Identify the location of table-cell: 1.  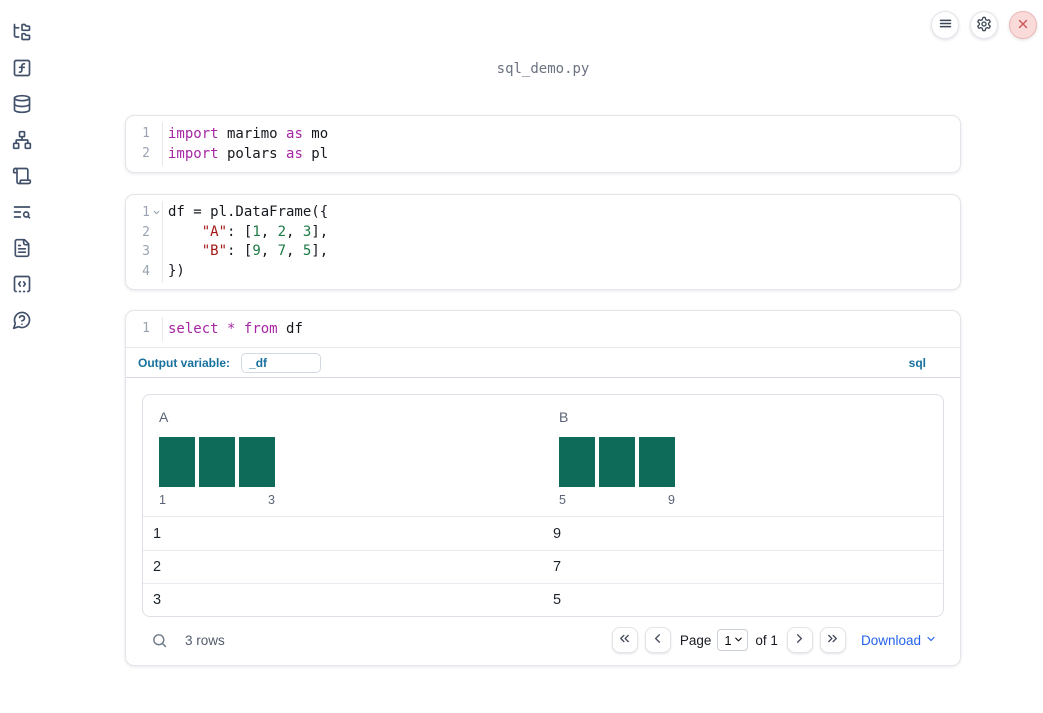
(157, 533).